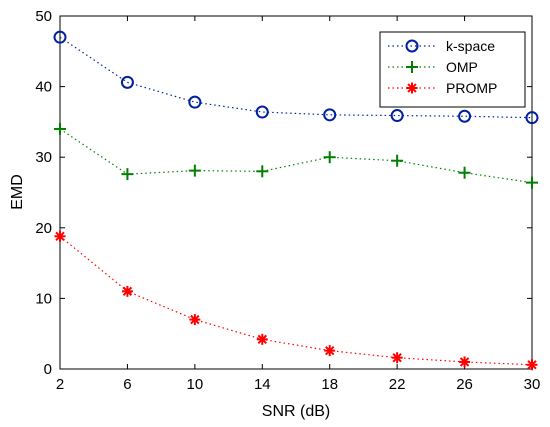 This screenshot has height=427, width=550. I want to click on x-tick-label: 2, so click(60, 384).